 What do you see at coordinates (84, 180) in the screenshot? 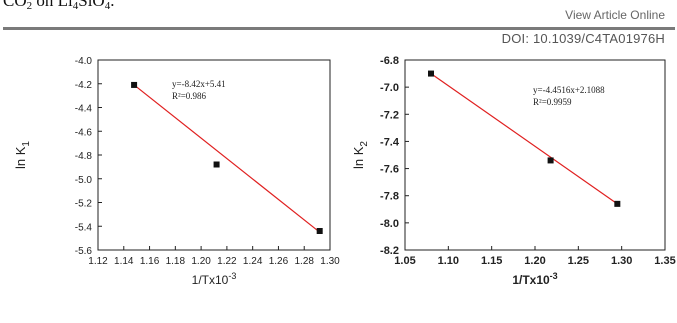
I see `y-tick-label: -5.0` at bounding box center [84, 180].